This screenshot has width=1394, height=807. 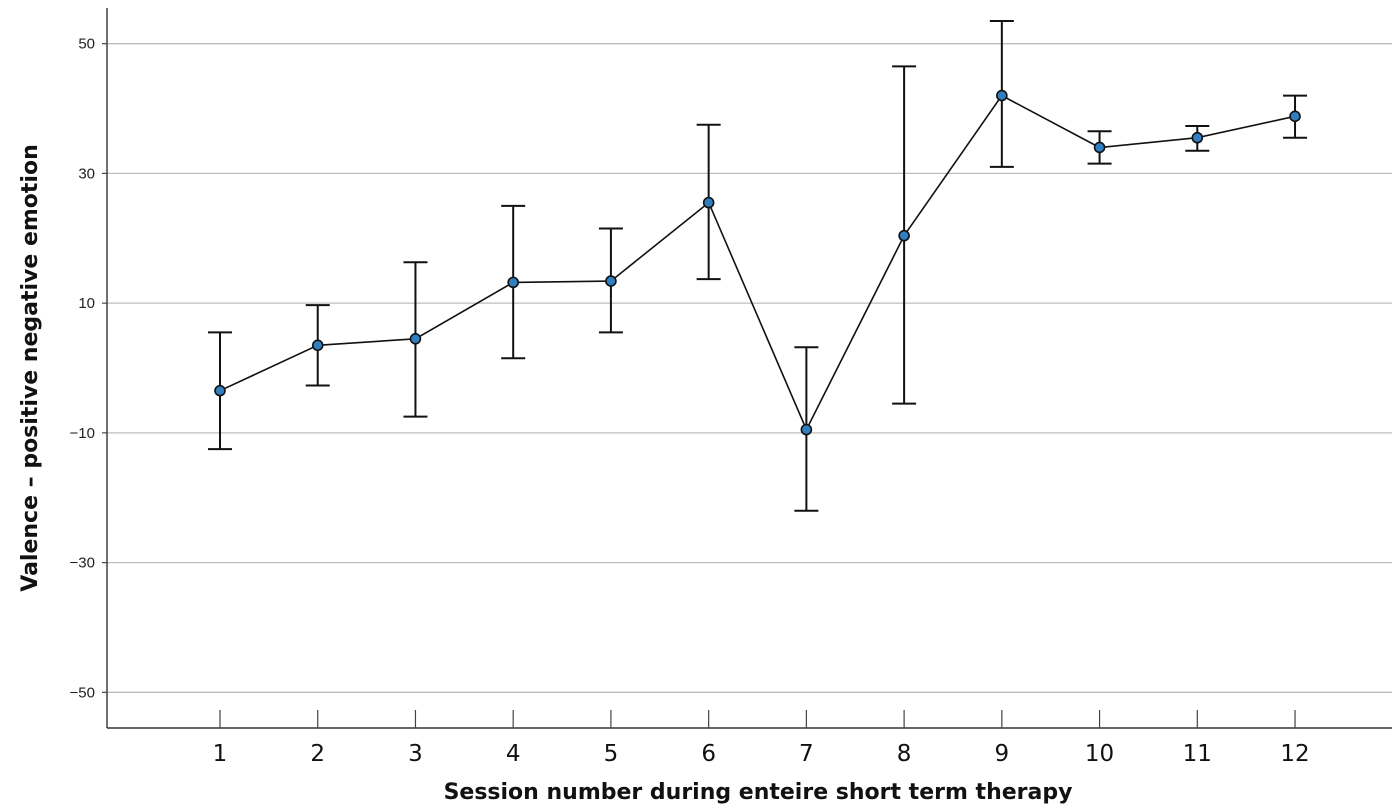 What do you see at coordinates (1197, 754) in the screenshot?
I see `x-tick-label: 11` at bounding box center [1197, 754].